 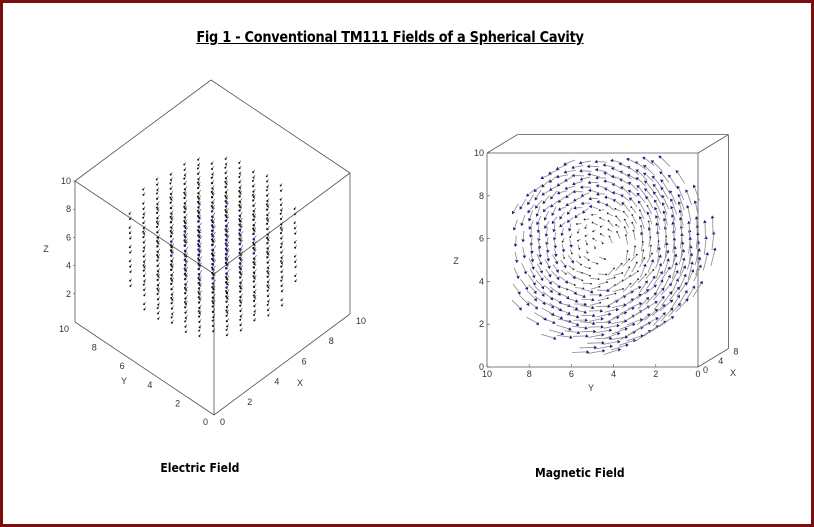 I want to click on x-tick-label: 4, so click(x=720, y=361).